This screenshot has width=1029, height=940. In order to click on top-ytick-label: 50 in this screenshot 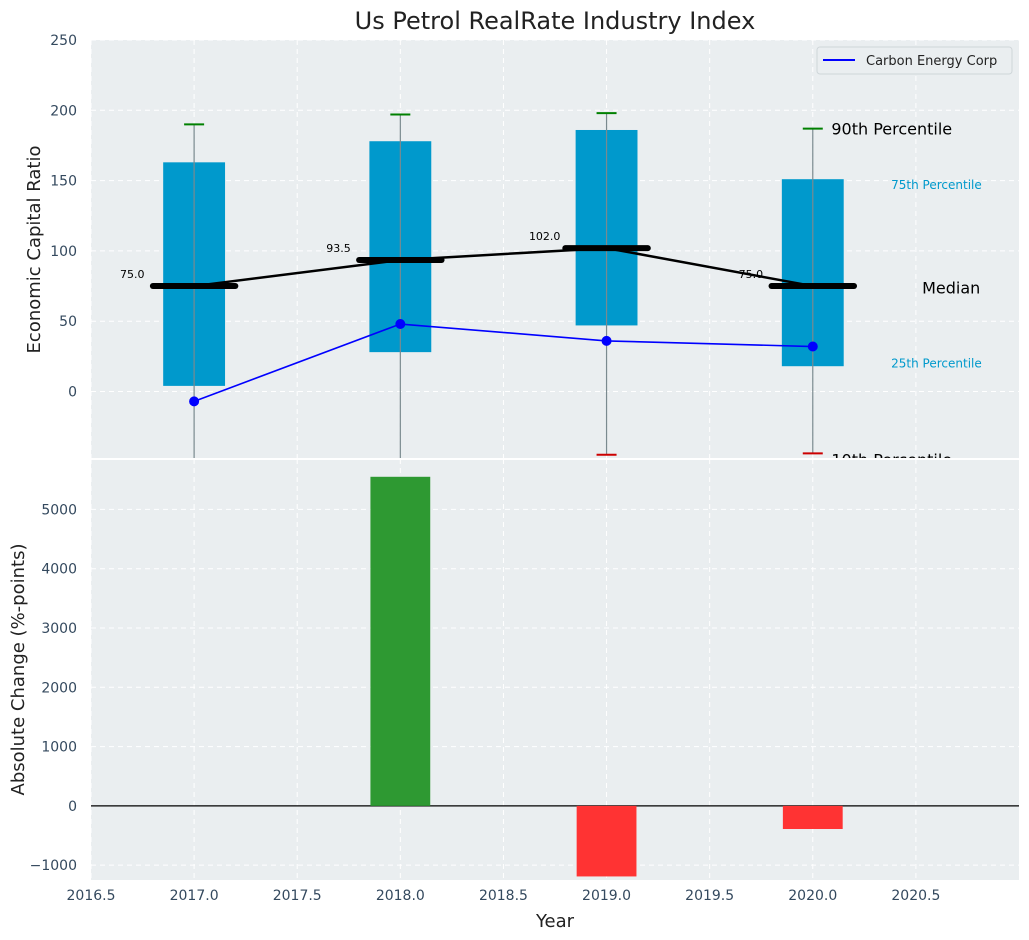, I will do `click(68, 322)`.